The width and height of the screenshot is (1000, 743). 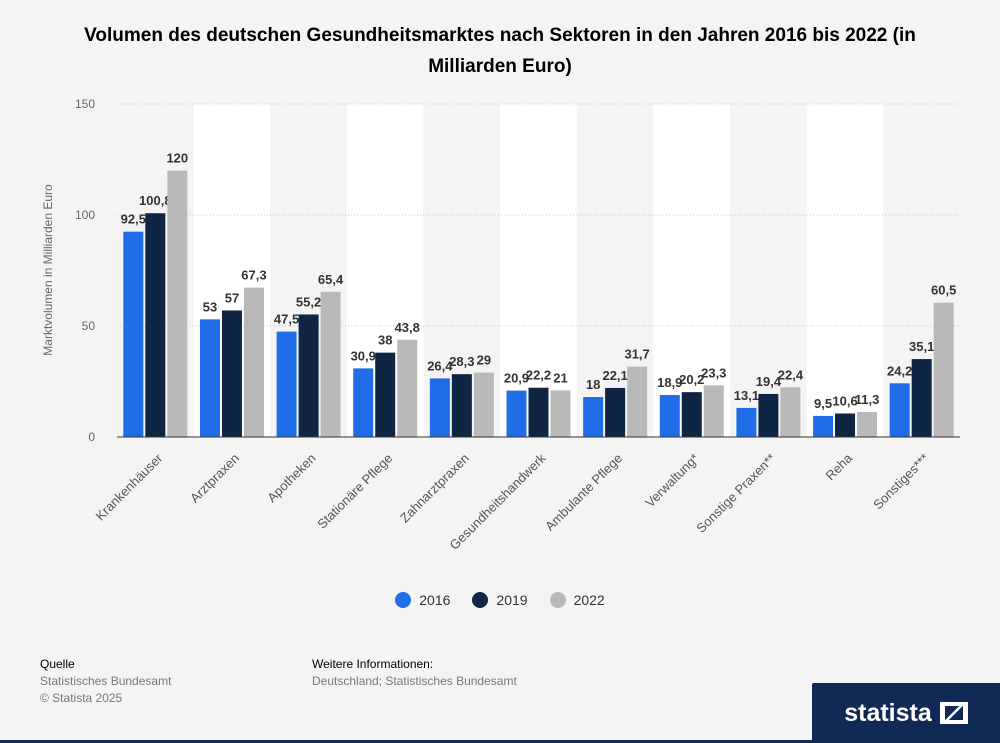 What do you see at coordinates (48, 270) in the screenshot?
I see `y-axis-label: Marktvolumen in Milliarden Euro` at bounding box center [48, 270].